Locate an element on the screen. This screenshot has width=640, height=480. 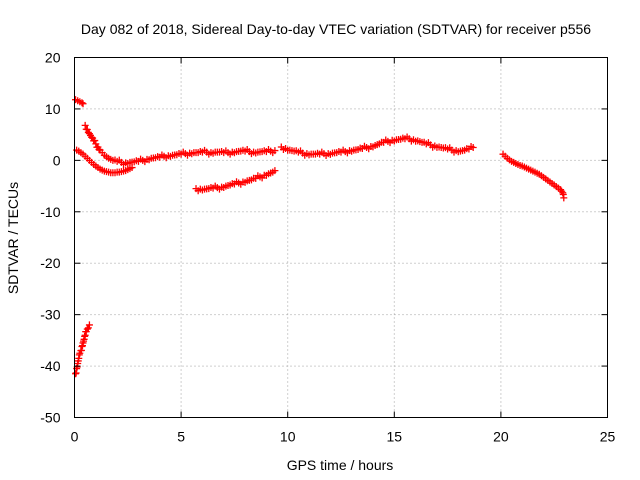
series-s7 is located at coordinates (533, 176).